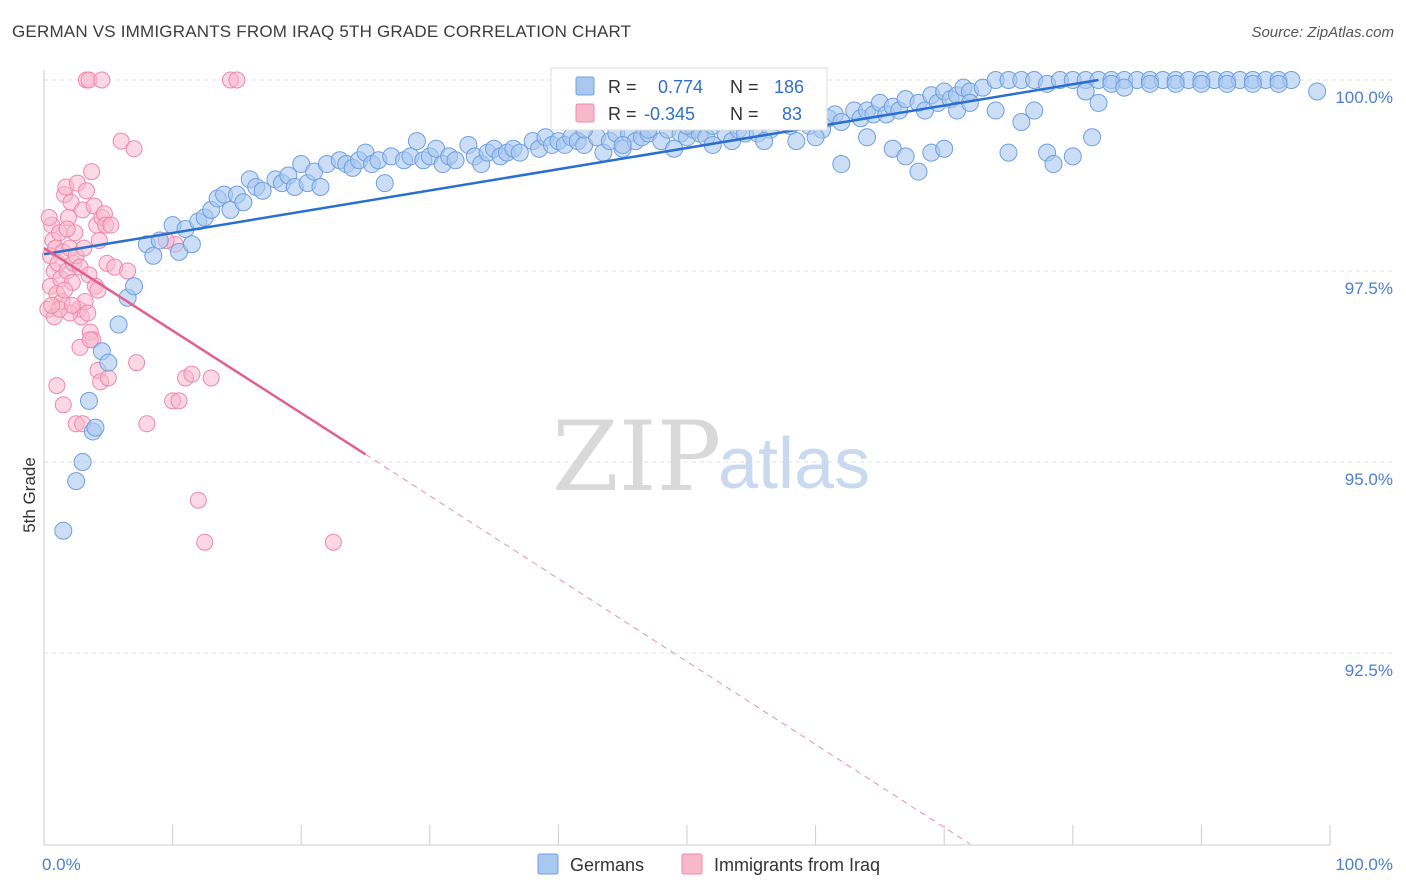 The height and width of the screenshot is (892, 1406). I want to click on watermark: ZIP atlas, so click(711, 457).